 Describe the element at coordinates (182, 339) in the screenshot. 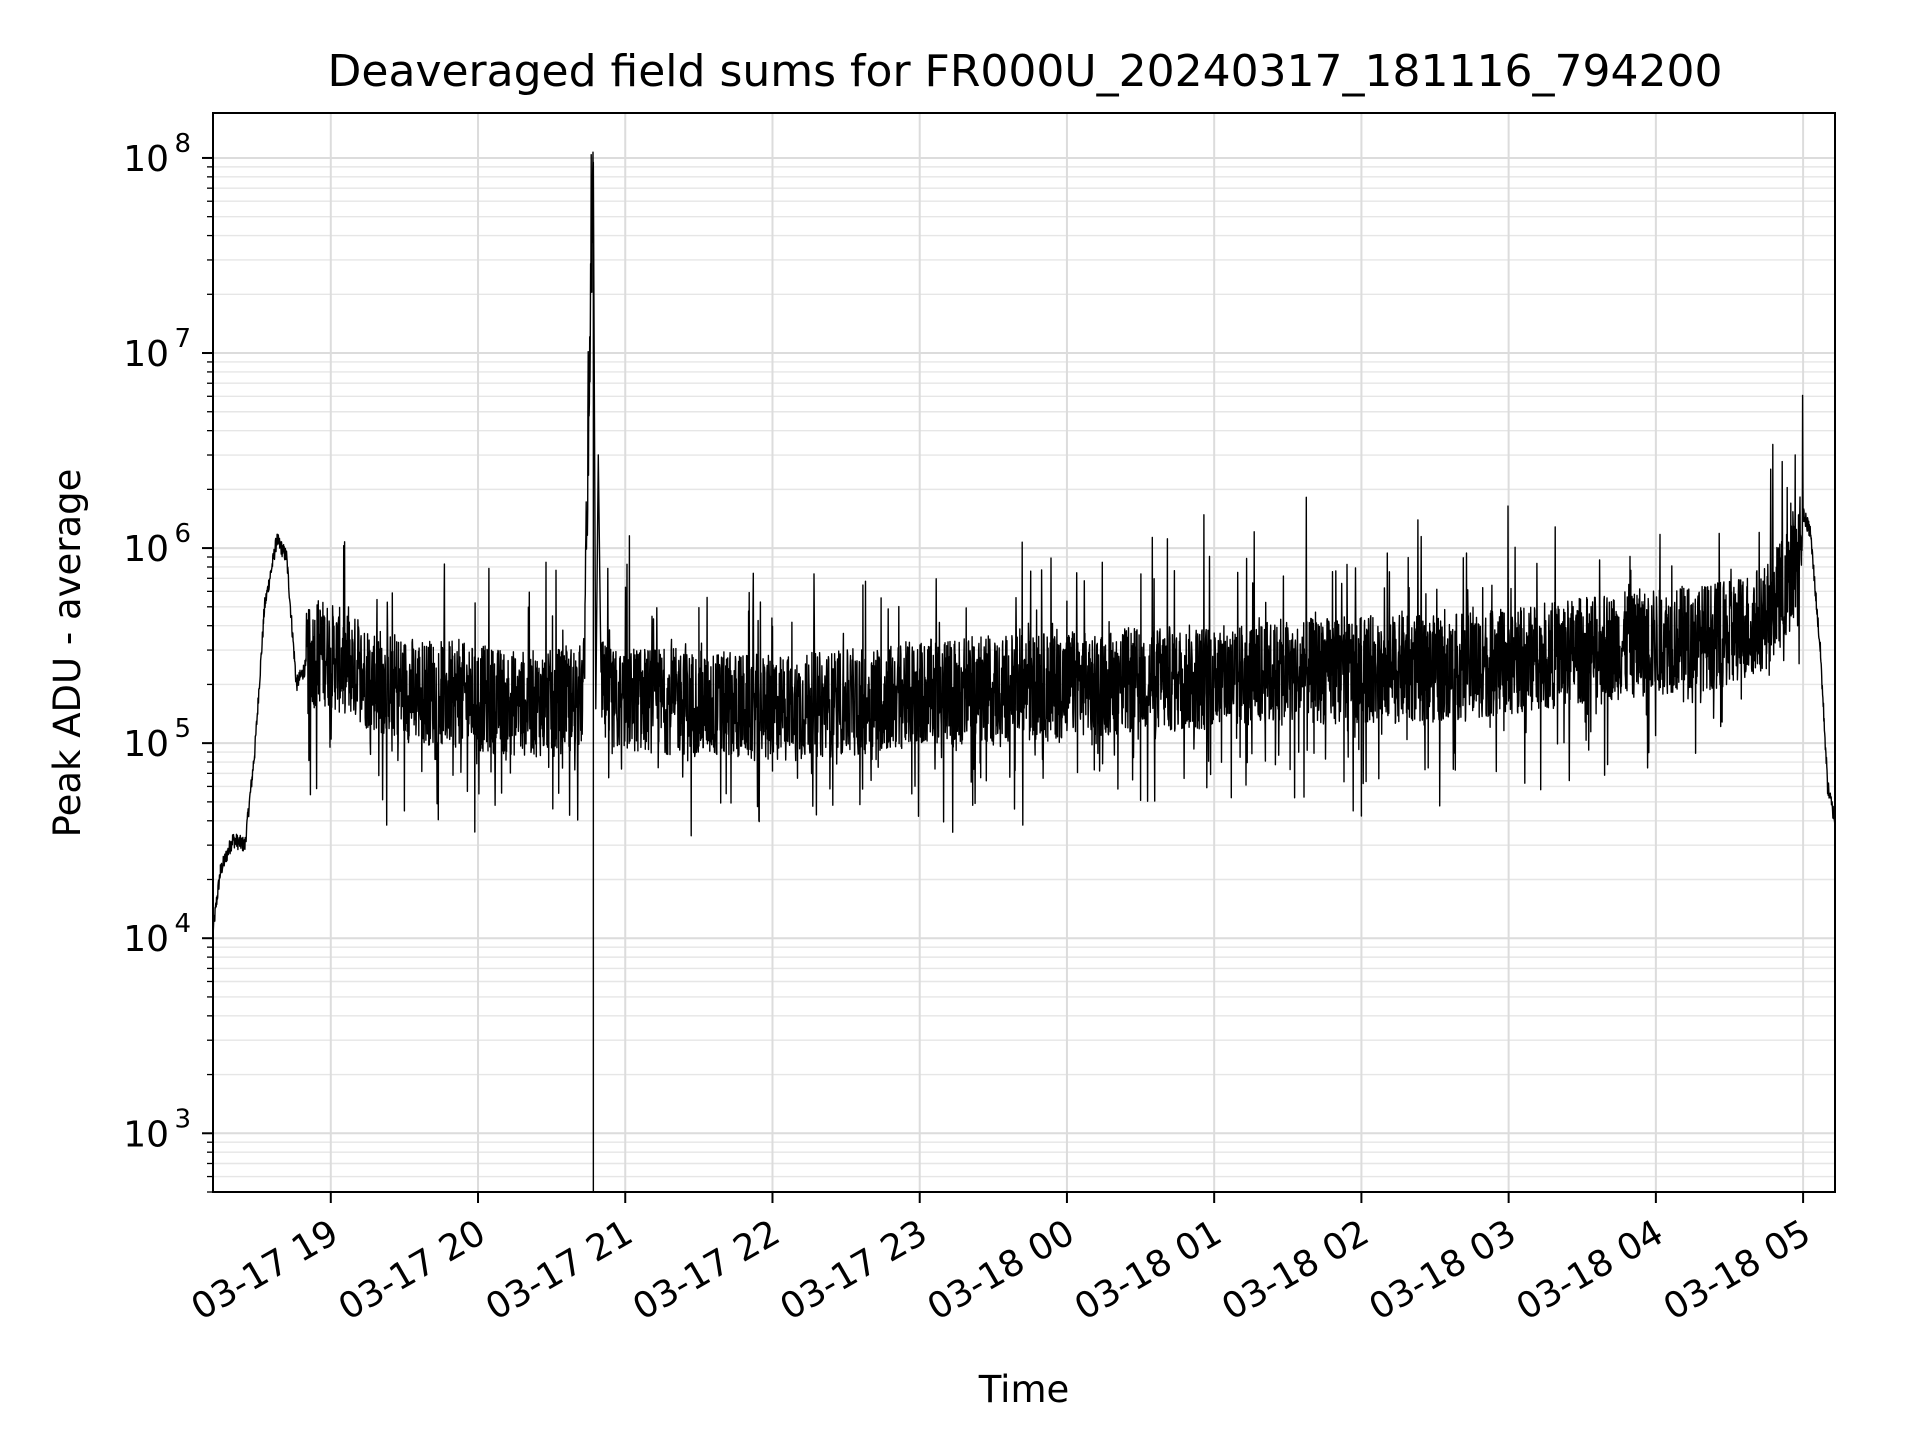

I see `y-tick-exponent: 7` at that location.